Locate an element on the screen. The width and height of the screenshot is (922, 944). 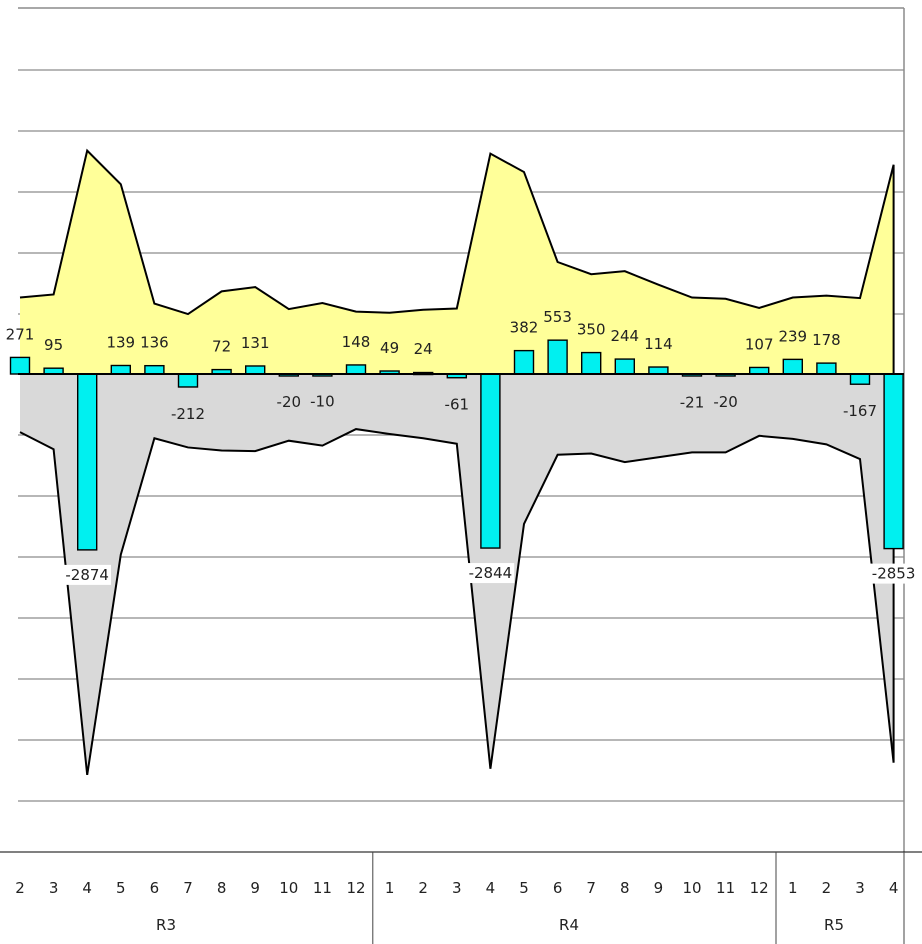
data-label: 382 is located at coordinates (524, 328).